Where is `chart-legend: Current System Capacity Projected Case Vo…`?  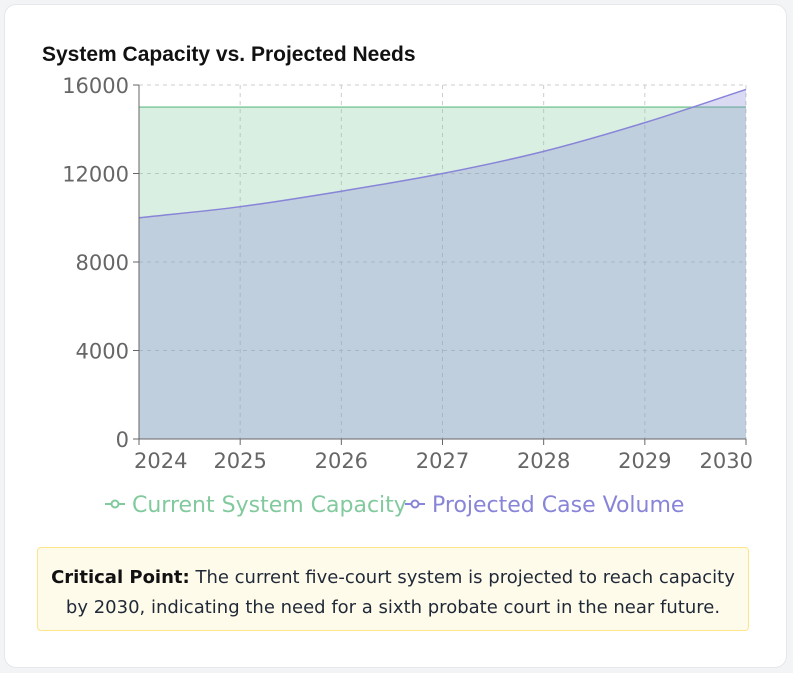
chart-legend: Current System Capacity Projected Case Vo… is located at coordinates (394, 505).